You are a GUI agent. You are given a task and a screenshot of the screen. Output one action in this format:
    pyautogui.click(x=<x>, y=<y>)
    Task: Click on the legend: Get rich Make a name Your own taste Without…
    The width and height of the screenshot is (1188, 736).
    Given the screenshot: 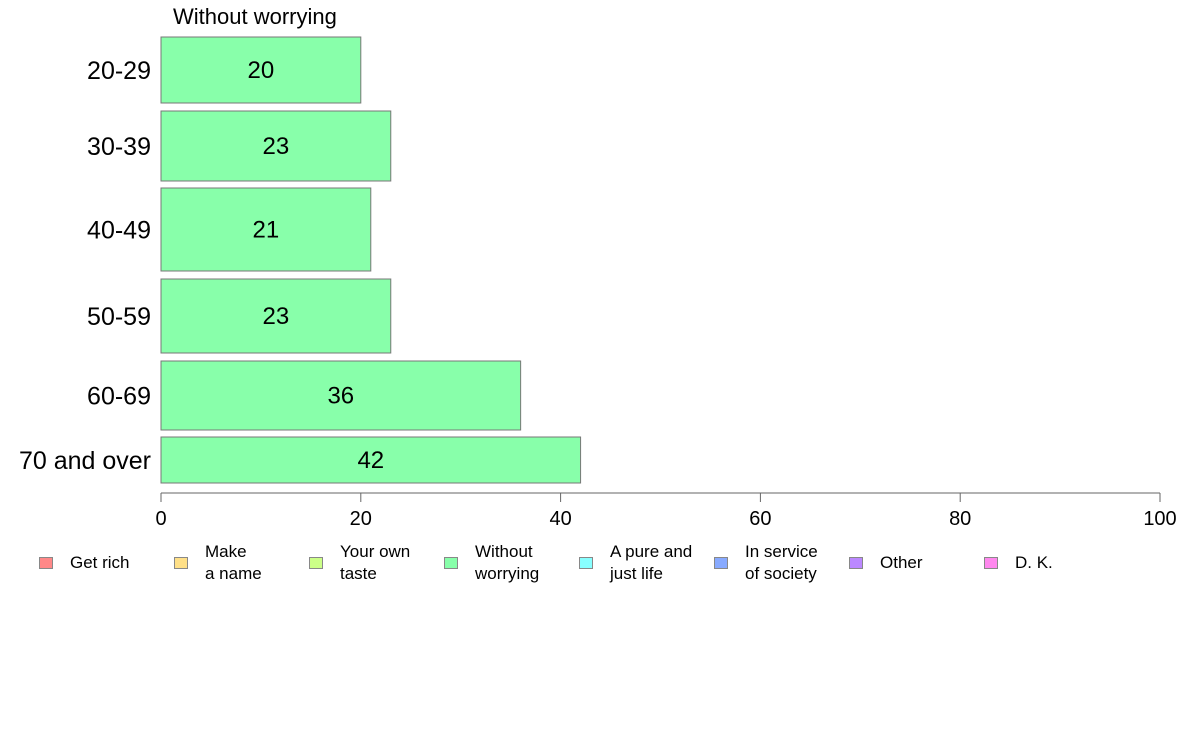 What is the action you would take?
    pyautogui.click(x=594, y=565)
    